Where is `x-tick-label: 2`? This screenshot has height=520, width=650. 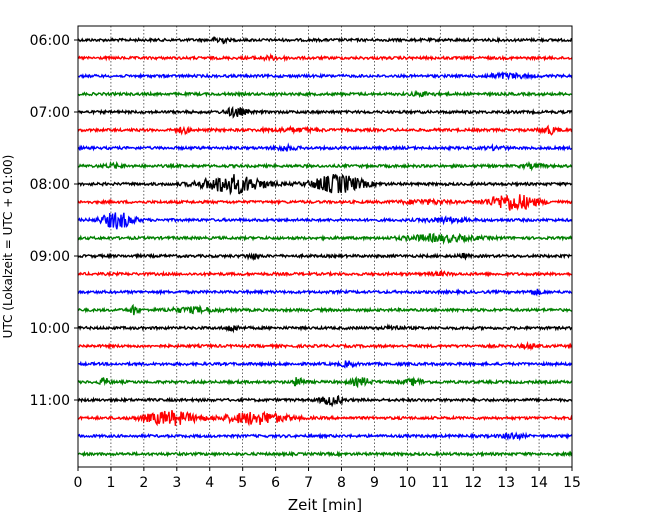 x-tick-label: 2 is located at coordinates (143, 483).